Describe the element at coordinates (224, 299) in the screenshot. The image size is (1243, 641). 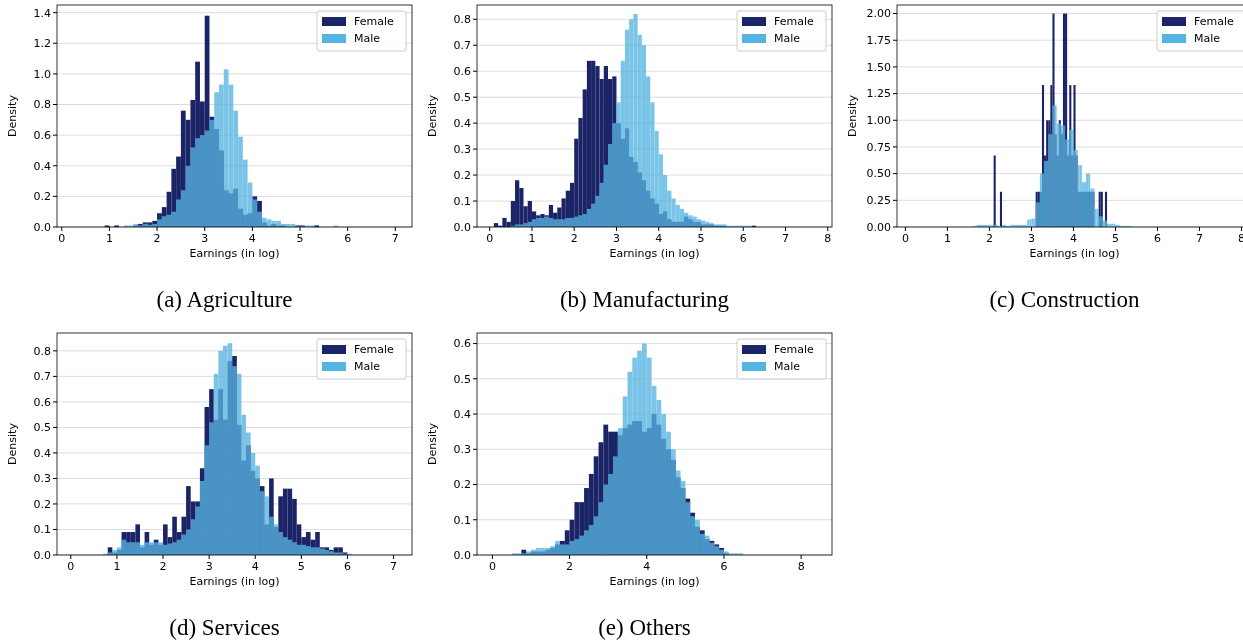
I see `text: (a) Agriculture` at that location.